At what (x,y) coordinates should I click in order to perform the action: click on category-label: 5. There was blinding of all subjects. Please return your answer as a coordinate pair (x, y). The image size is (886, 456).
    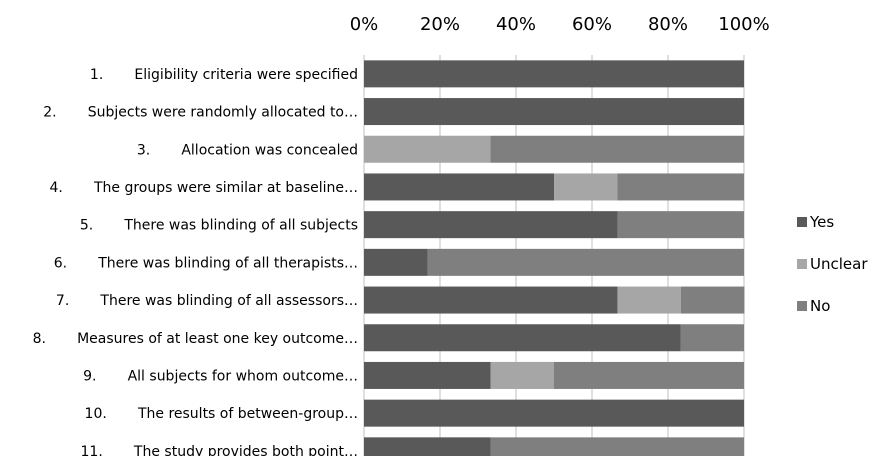
    Looking at the image, I should click on (219, 226).